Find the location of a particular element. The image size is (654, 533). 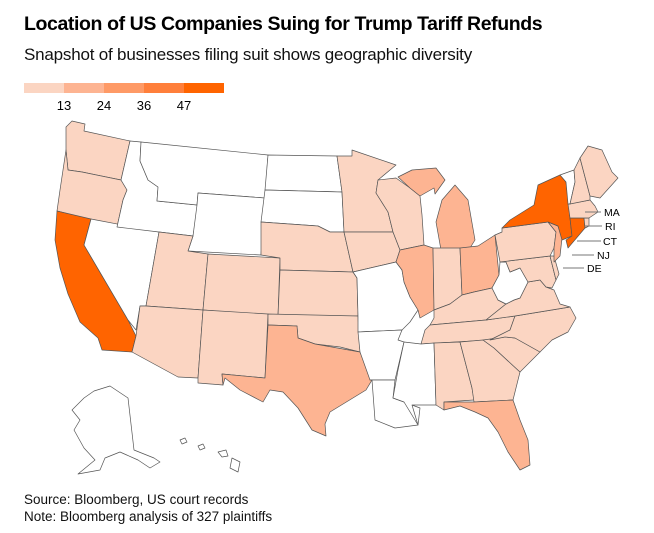

state-wy is located at coordinates (226, 224).